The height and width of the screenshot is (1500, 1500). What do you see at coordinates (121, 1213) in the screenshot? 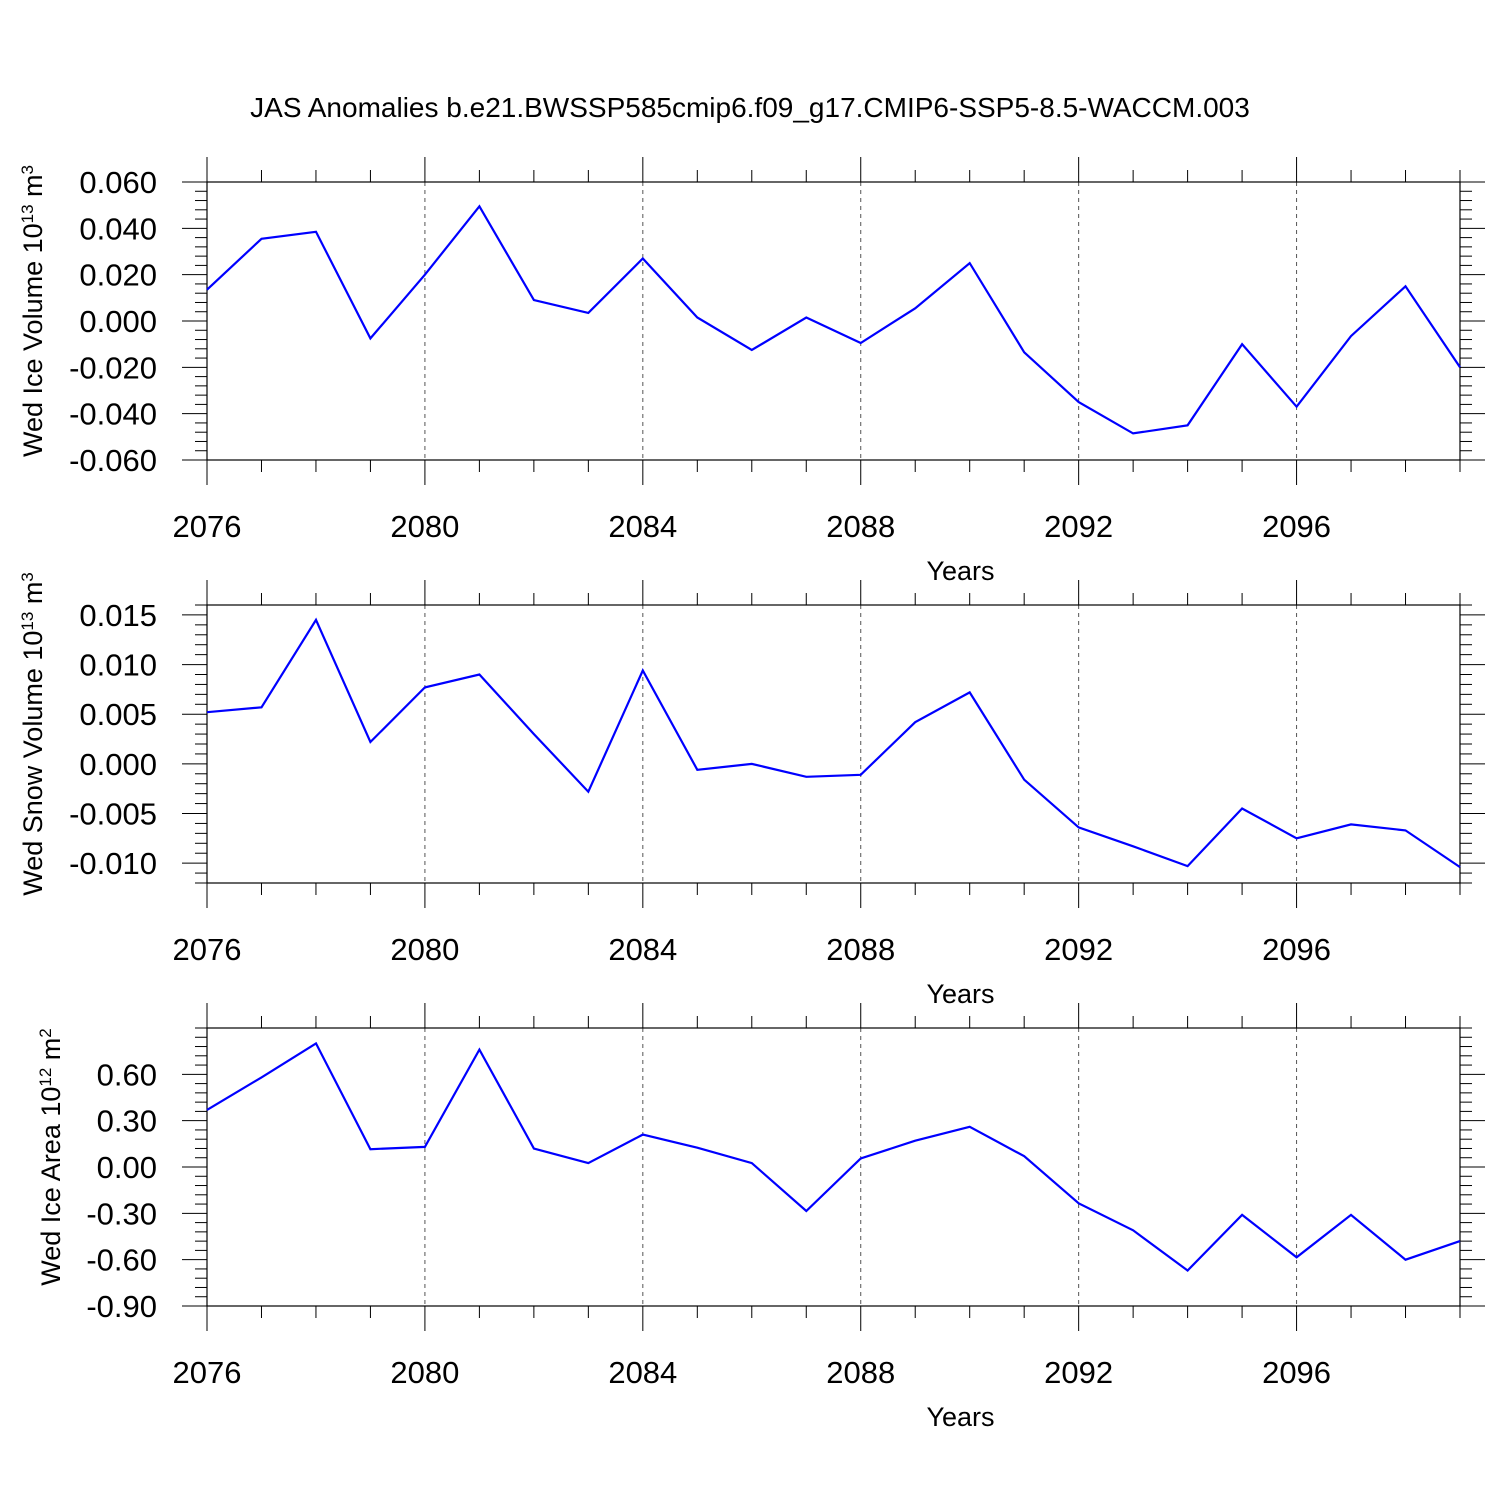
I see `y-tick-label: -0.30` at bounding box center [121, 1213].